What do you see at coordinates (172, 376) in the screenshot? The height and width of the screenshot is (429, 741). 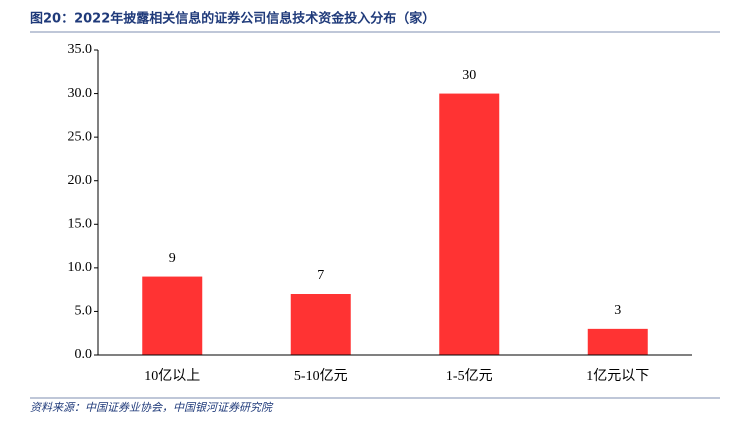 I see `x-tick-label: 10亿以上` at bounding box center [172, 376].